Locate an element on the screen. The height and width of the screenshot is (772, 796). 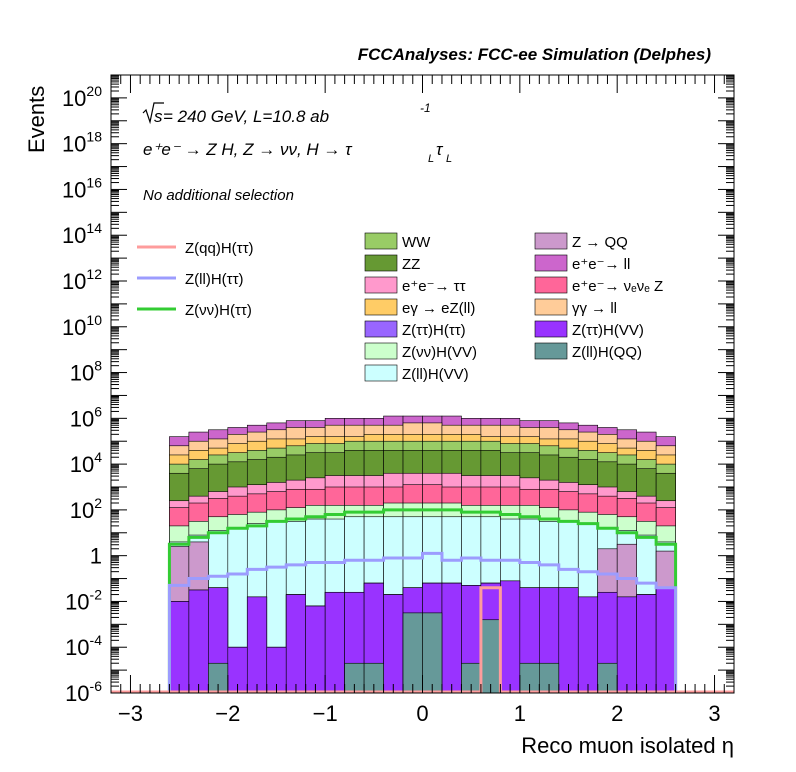
ytick-exp: 4 is located at coordinates (98, 457).